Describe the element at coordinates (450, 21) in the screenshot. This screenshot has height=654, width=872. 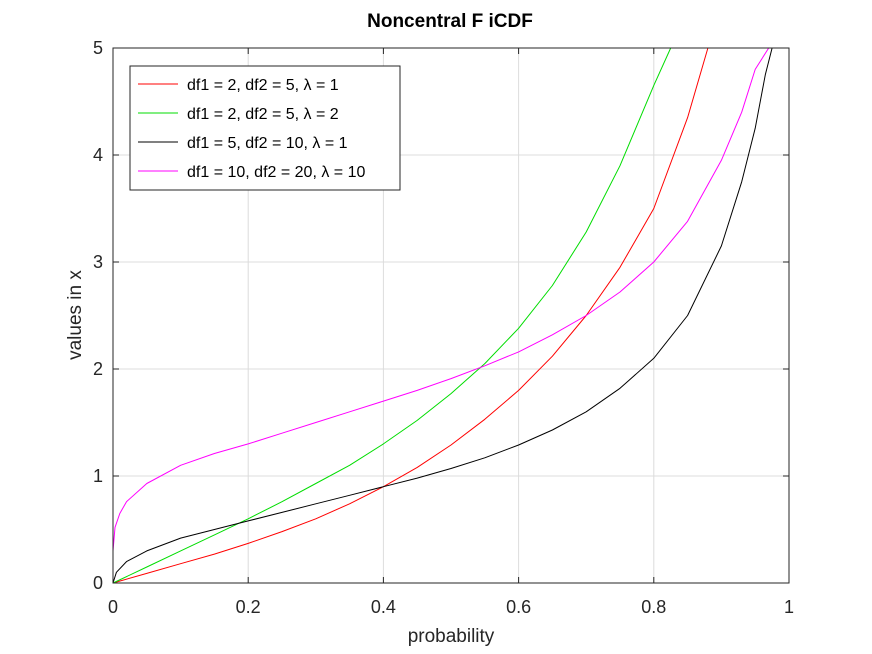
I see `chart-title: Noncentral F iCDF` at that location.